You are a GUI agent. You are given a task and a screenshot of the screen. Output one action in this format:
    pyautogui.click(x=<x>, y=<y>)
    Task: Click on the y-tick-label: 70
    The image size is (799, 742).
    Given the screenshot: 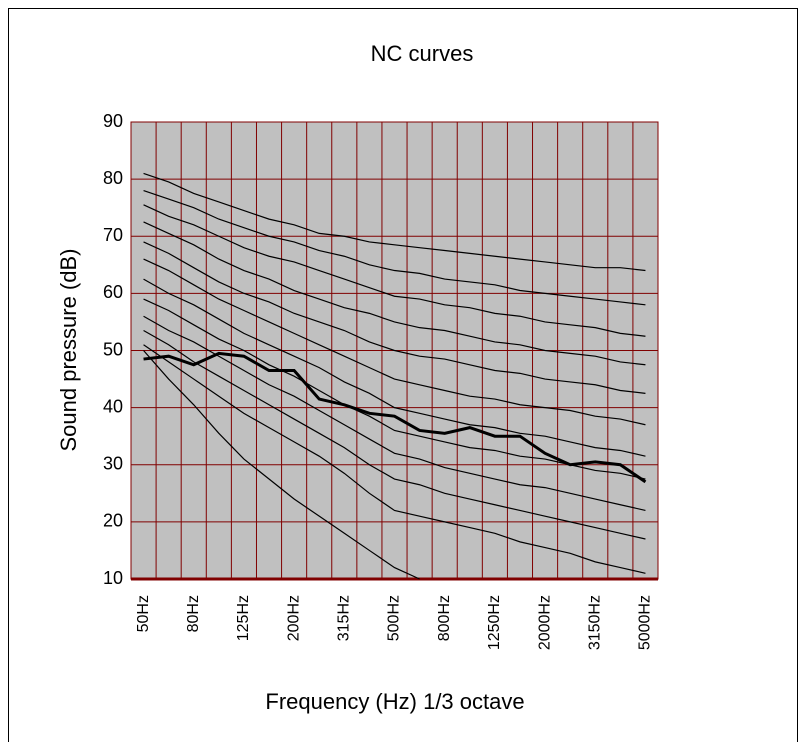 What is the action you would take?
    pyautogui.click(x=113, y=235)
    